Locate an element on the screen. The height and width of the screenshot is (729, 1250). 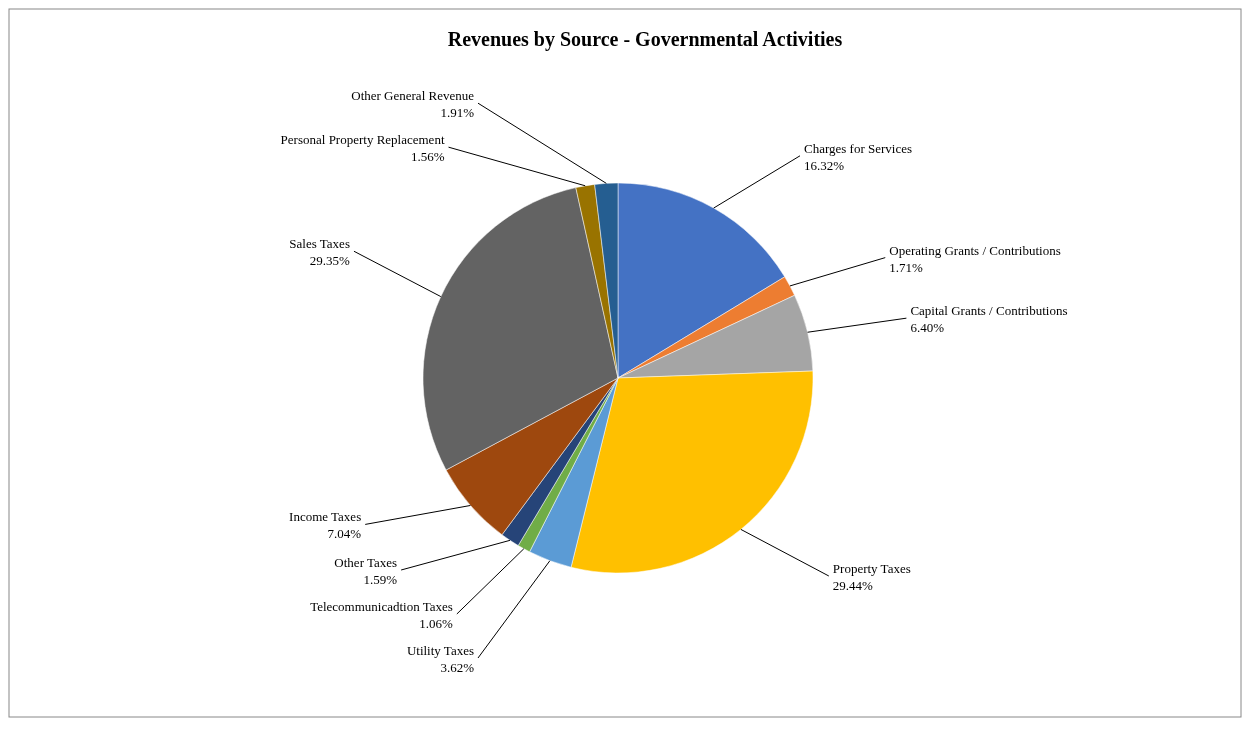
data-label: 29.35% is located at coordinates (330, 261).